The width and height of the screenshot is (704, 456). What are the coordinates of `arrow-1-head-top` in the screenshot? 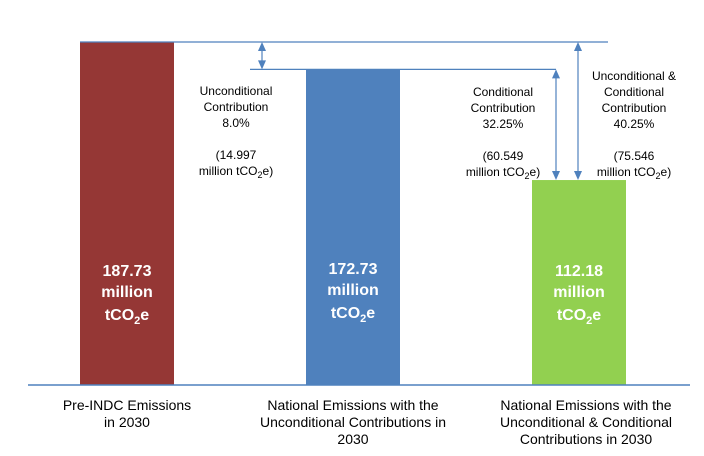 It's located at (262, 46).